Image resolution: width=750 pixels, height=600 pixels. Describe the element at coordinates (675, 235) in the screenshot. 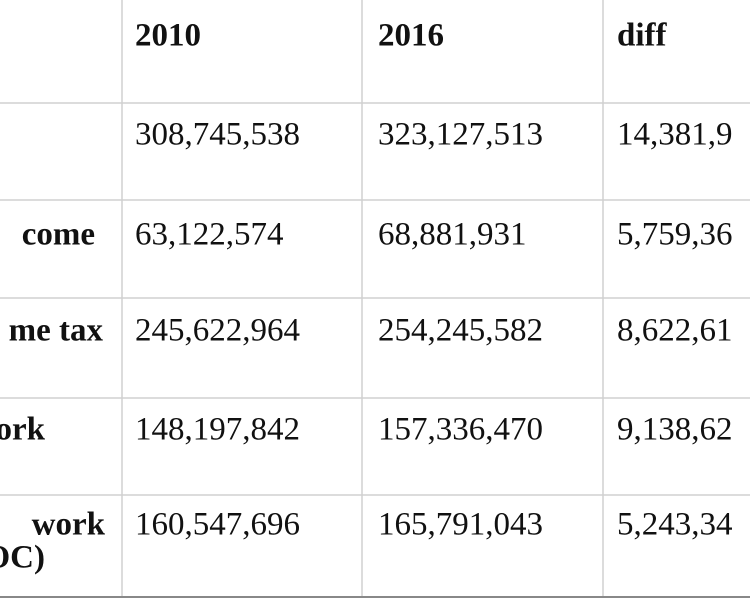

I see `cell: 5,759,36` at that location.